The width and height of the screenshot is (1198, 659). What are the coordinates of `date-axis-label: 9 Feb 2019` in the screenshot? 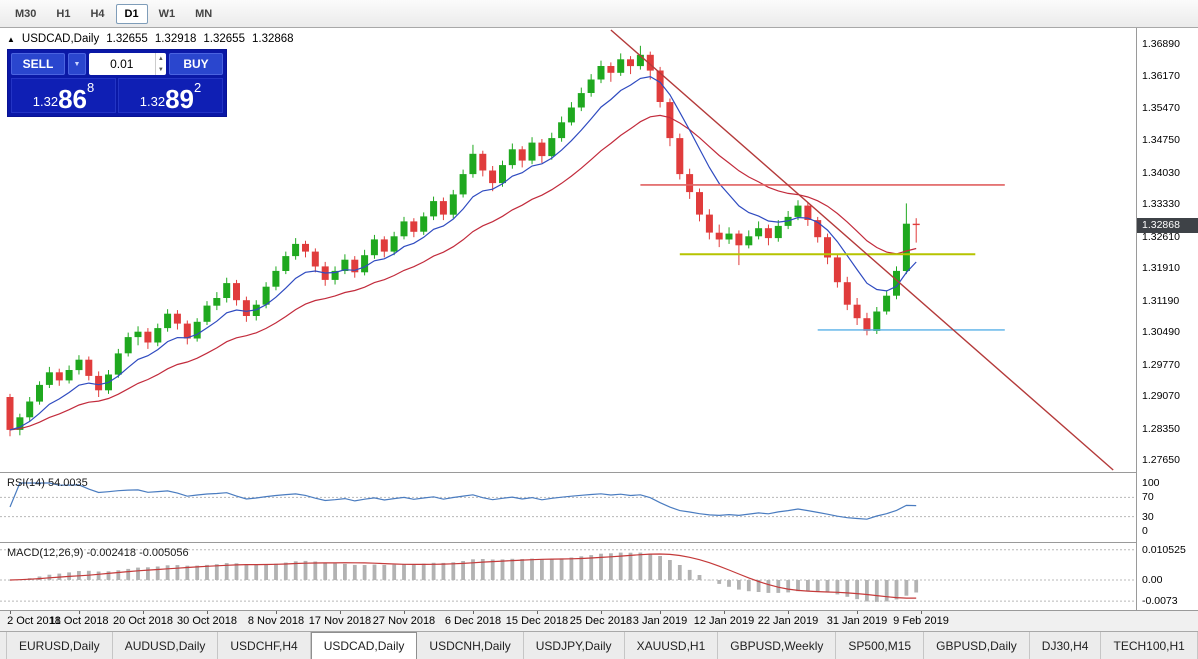 It's located at (921, 621).